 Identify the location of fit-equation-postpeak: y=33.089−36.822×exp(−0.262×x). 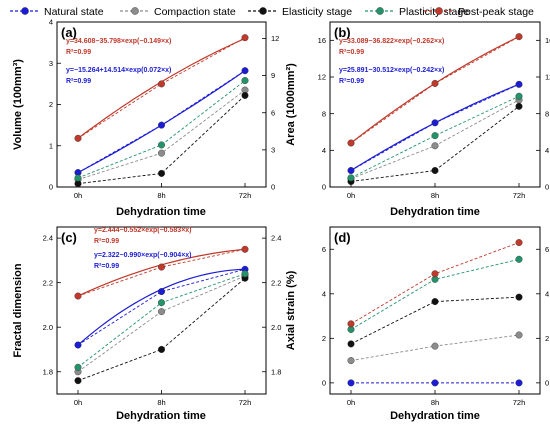
(391, 41).